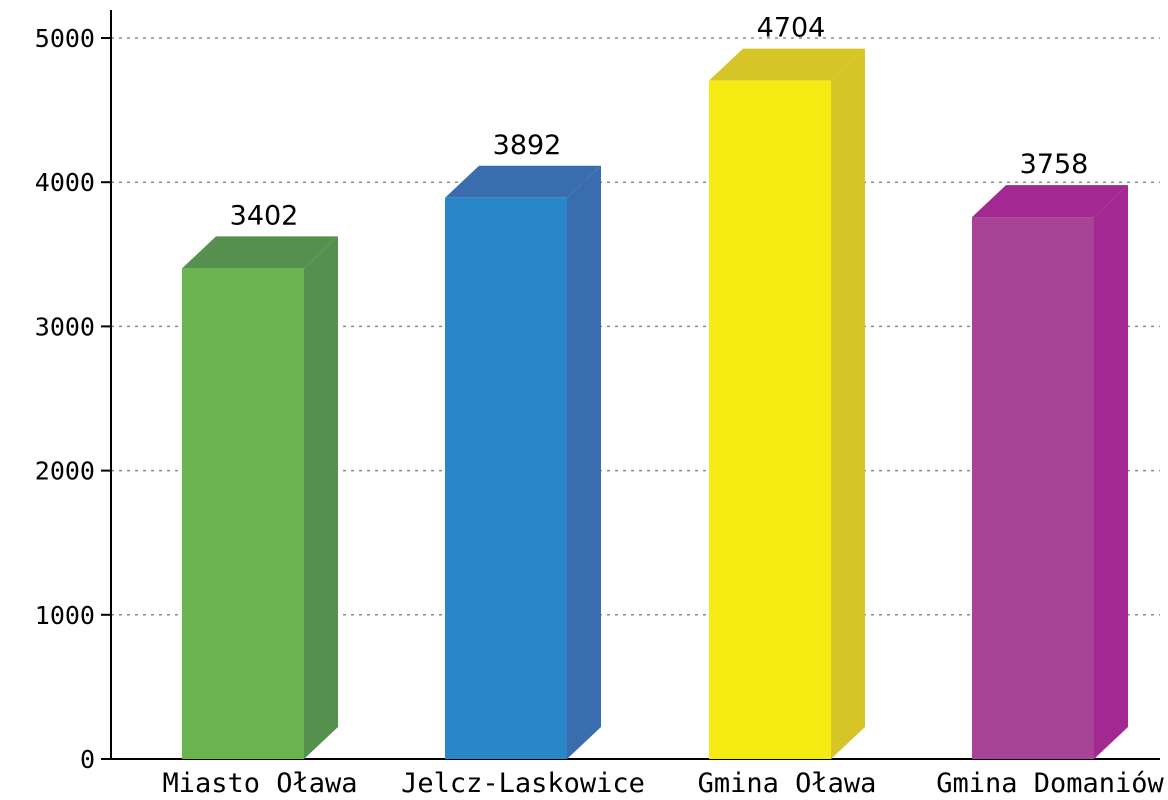  Describe the element at coordinates (791, 28) in the screenshot. I see `value-label-gmina-oawa: 4704` at that location.